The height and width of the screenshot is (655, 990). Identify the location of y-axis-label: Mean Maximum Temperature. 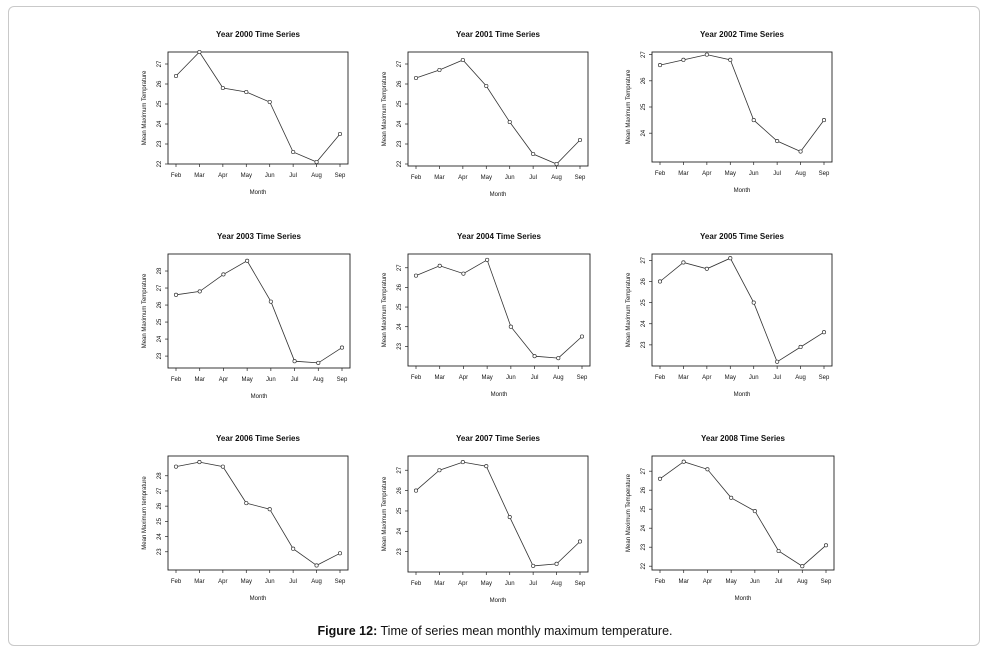
(629, 512).